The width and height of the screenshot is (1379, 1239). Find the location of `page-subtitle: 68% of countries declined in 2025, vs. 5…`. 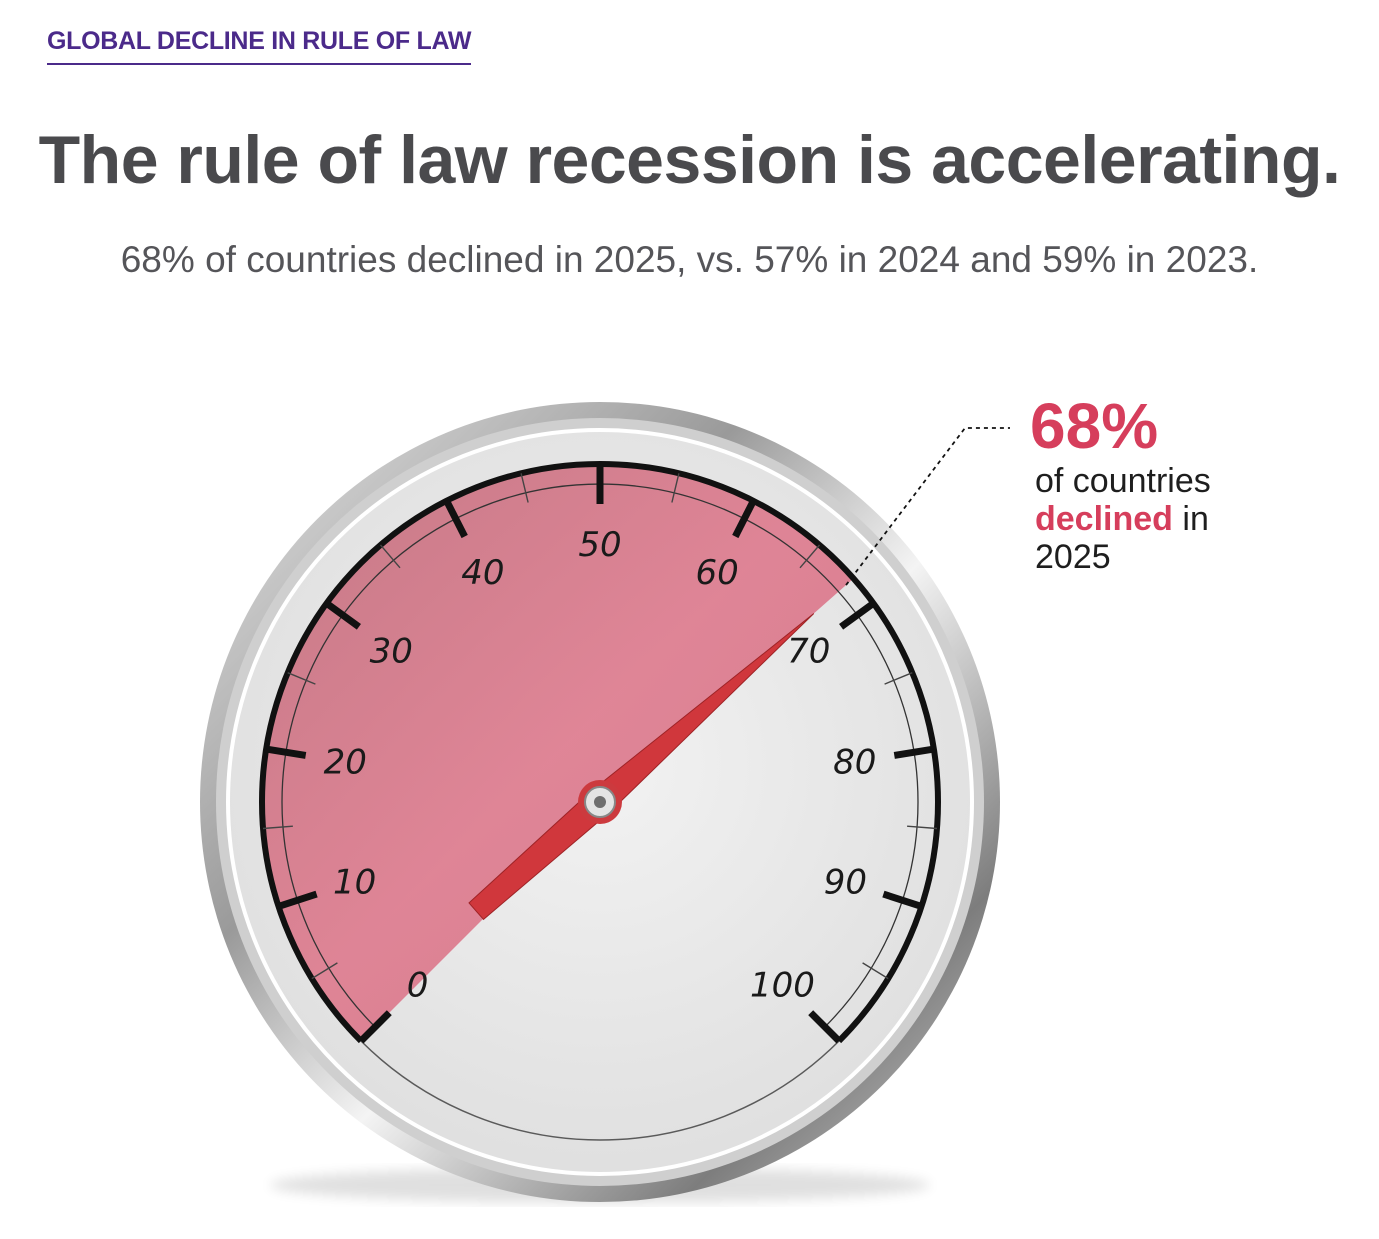

page-subtitle: 68% of countries declined in 2025, vs. 5… is located at coordinates (689, 259).